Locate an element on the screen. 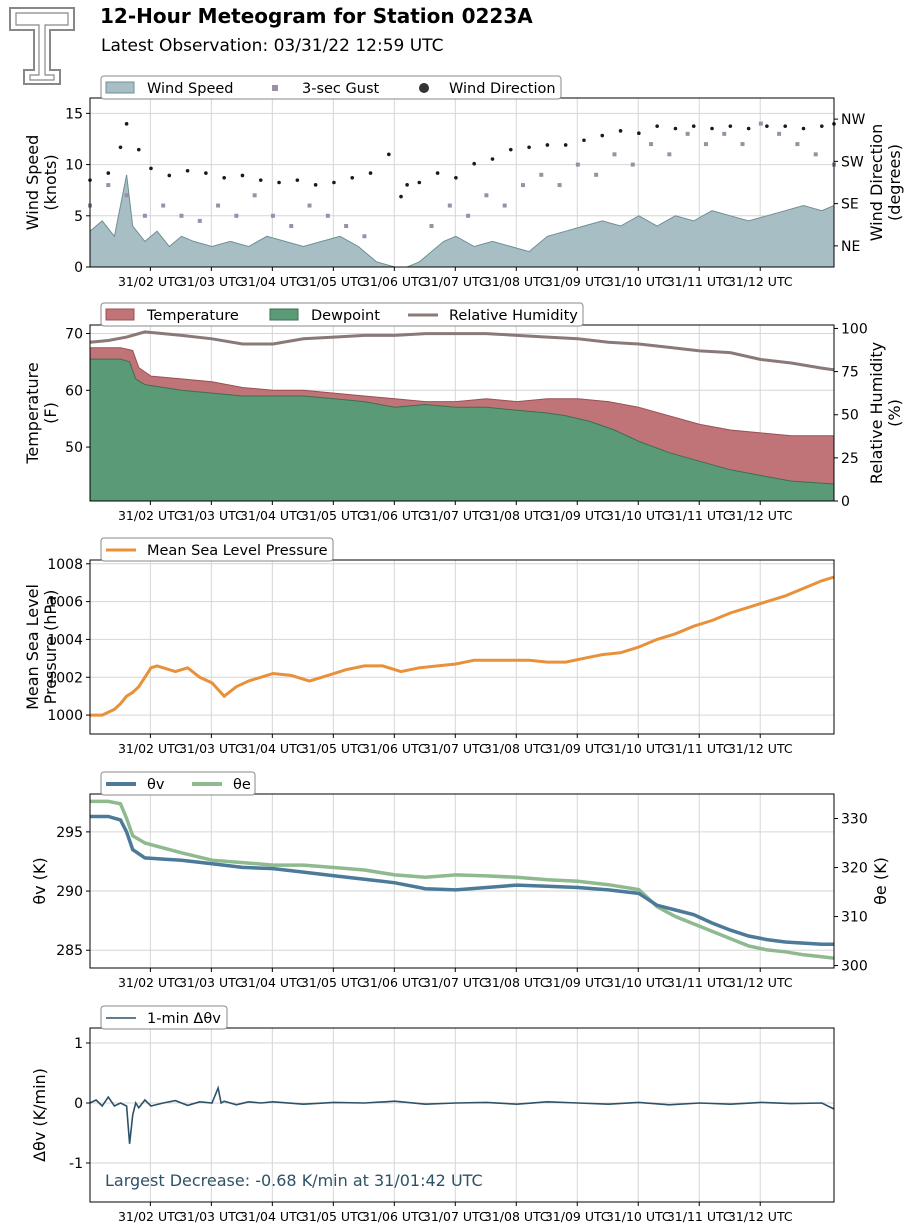 The image size is (913, 1231). page-title: 12-Hour Meteogram for Station 0223A is located at coordinates (316, 16).